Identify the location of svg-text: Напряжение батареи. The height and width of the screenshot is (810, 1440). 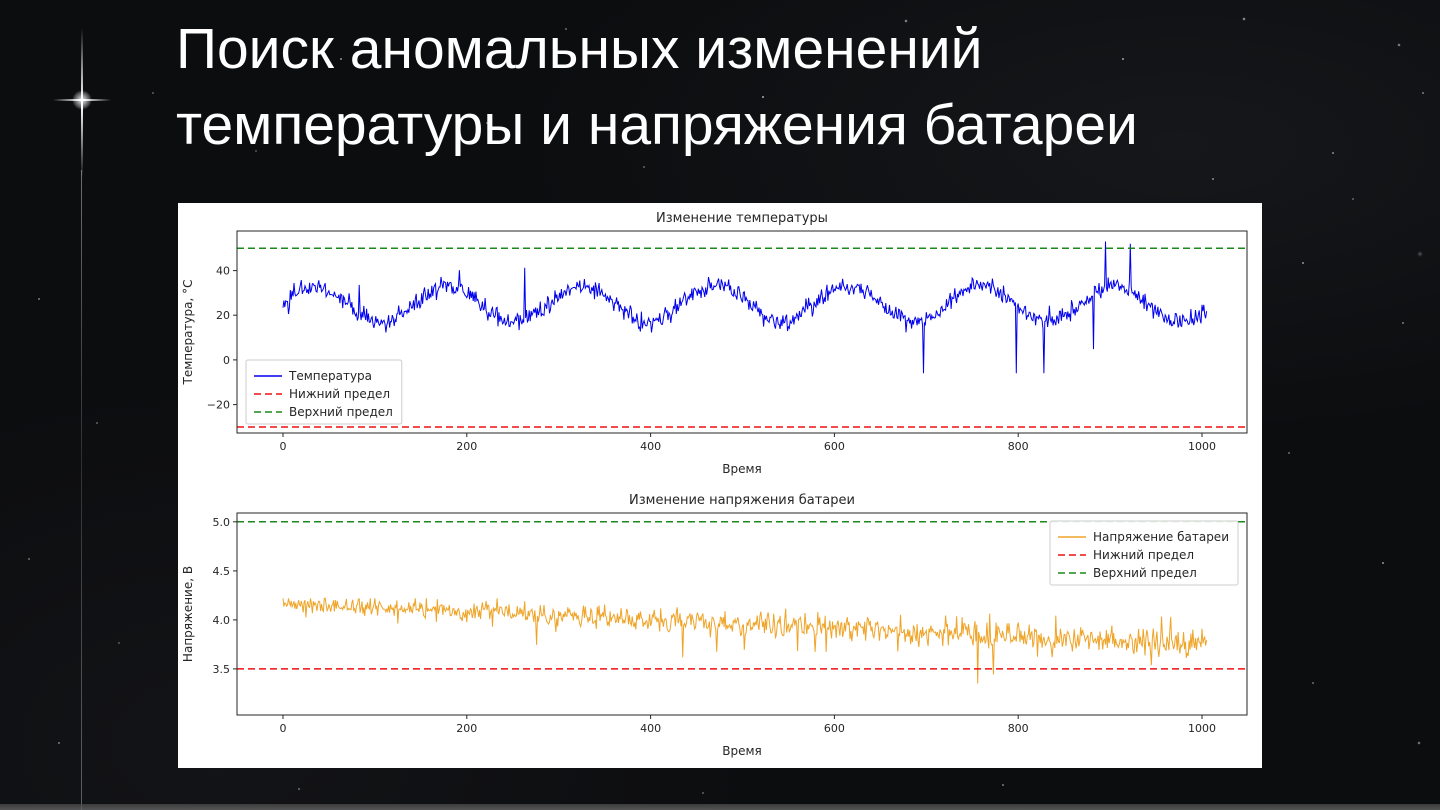
(1161, 537).